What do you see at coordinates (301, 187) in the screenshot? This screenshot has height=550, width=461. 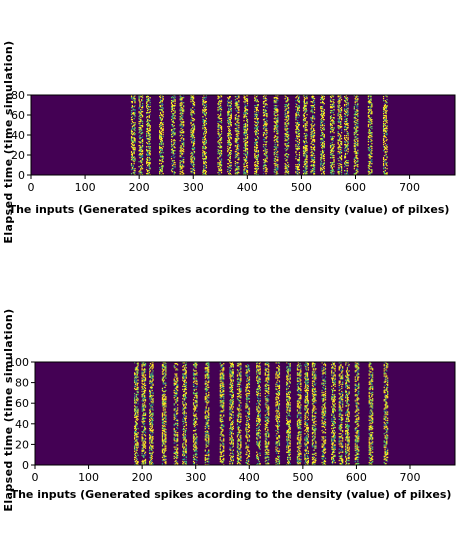 I see `x-tick-label: 500` at bounding box center [301, 187].